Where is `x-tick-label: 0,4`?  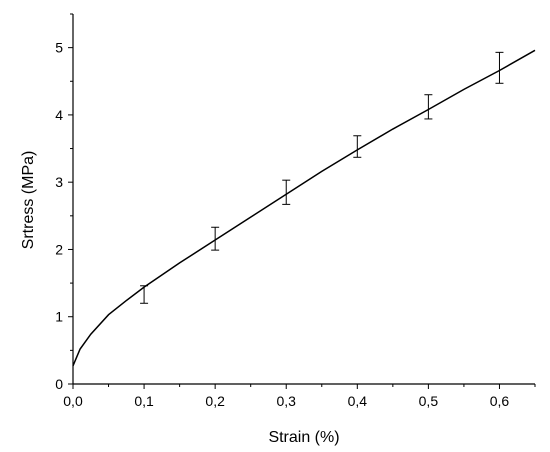
x-tick-label: 0,4 is located at coordinates (358, 401).